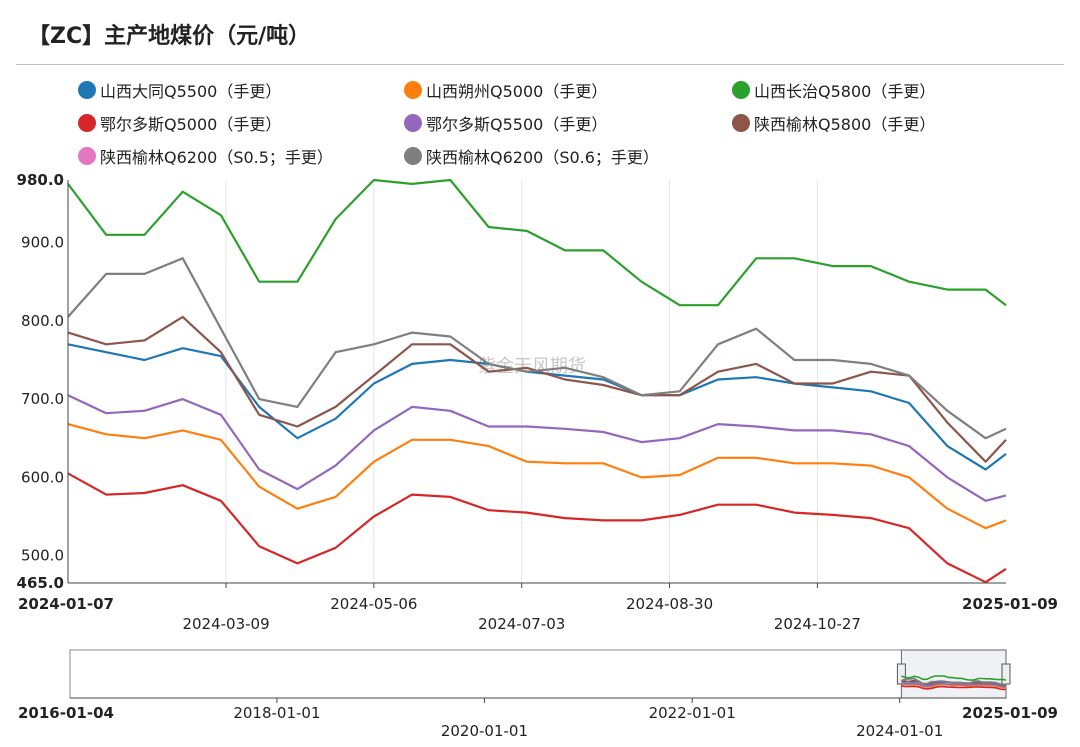  What do you see at coordinates (845, 91) in the screenshot?
I see `legend-label: 山西长治Q5800（手更）` at bounding box center [845, 91].